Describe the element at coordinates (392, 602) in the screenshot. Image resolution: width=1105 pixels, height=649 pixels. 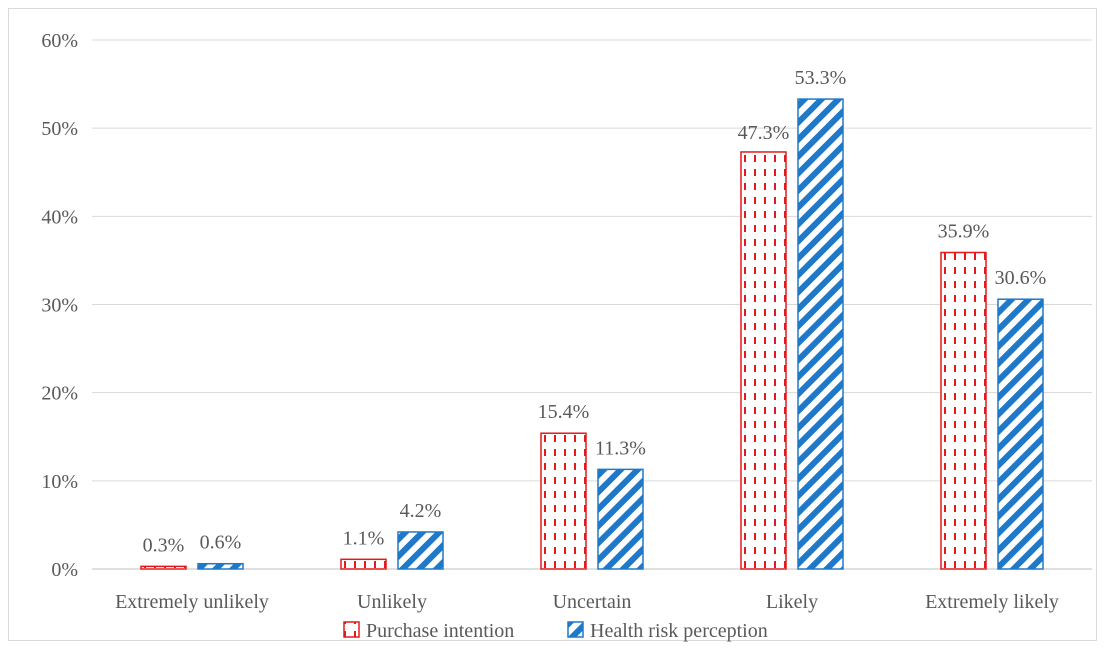
I see `x-category-label: Unlikely` at that location.